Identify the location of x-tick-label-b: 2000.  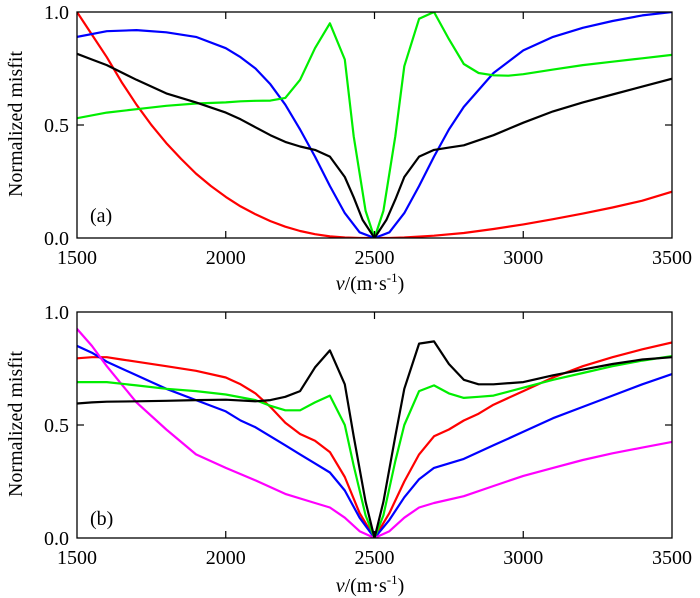
(226, 558).